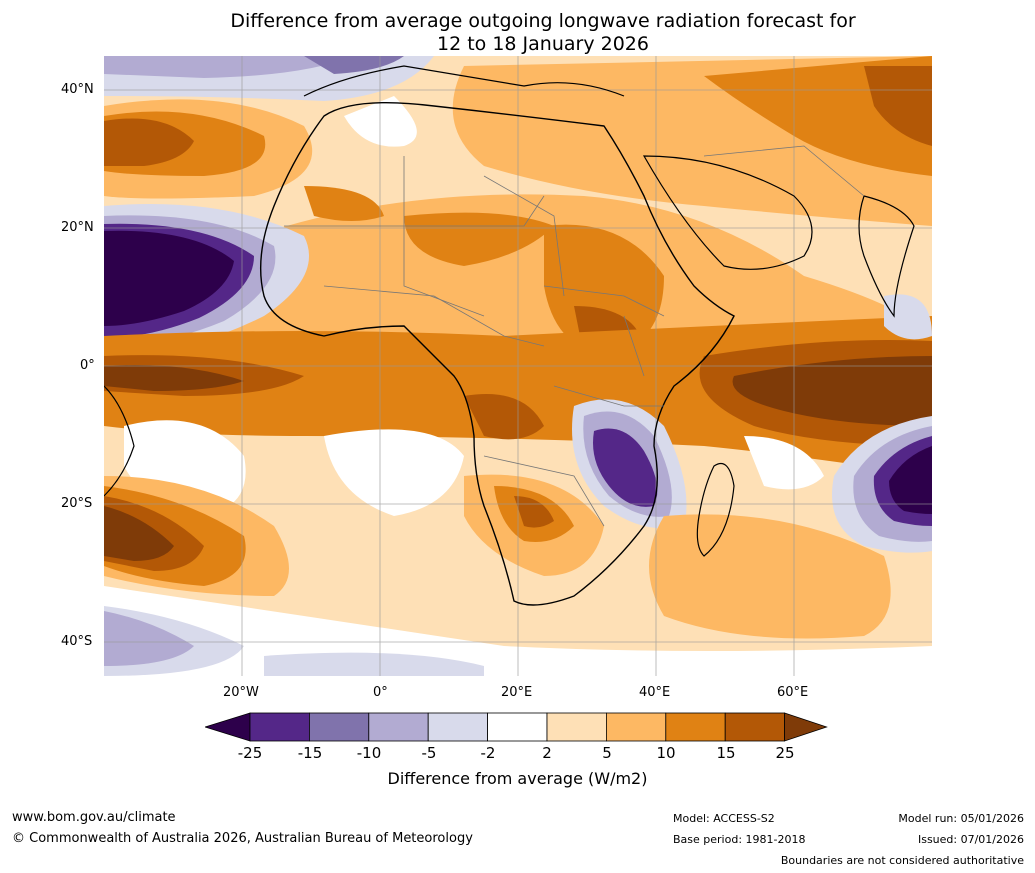 The image size is (1035, 873). I want to click on cb-tick-8: 10, so click(666, 753).